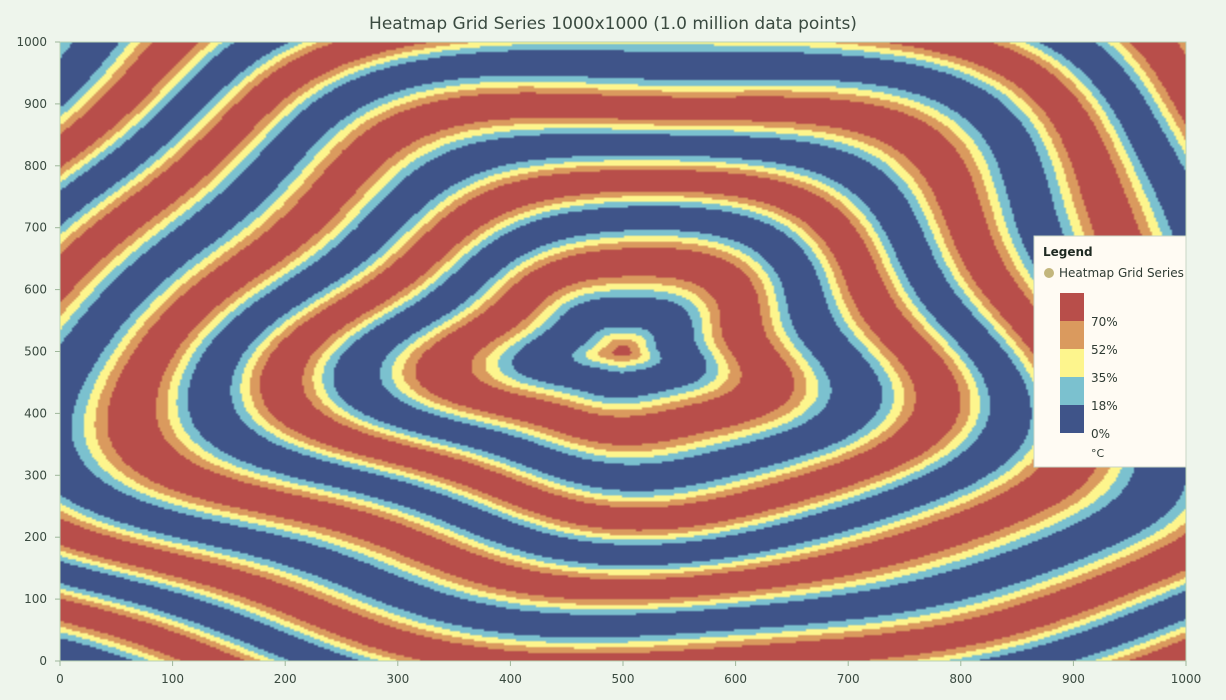 This screenshot has height=700, width=1226. What do you see at coordinates (960, 679) in the screenshot?
I see `x-tick-label: 800` at bounding box center [960, 679].